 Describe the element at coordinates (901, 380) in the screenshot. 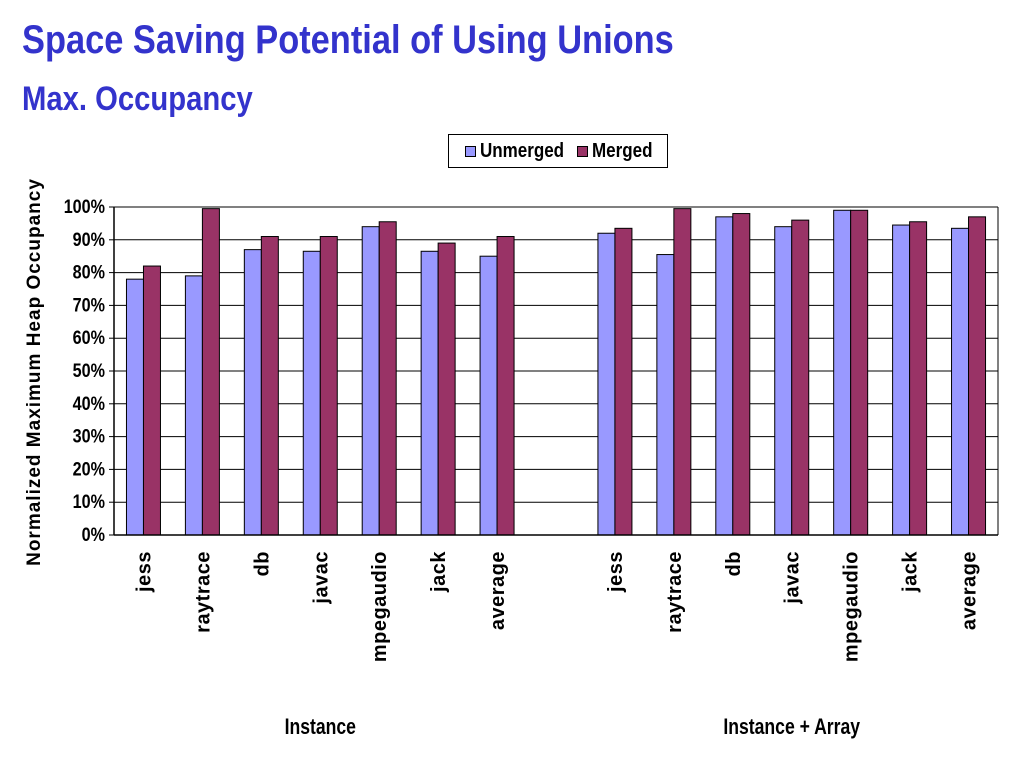

I see `bar-unmerged-jack-instance-array` at that location.